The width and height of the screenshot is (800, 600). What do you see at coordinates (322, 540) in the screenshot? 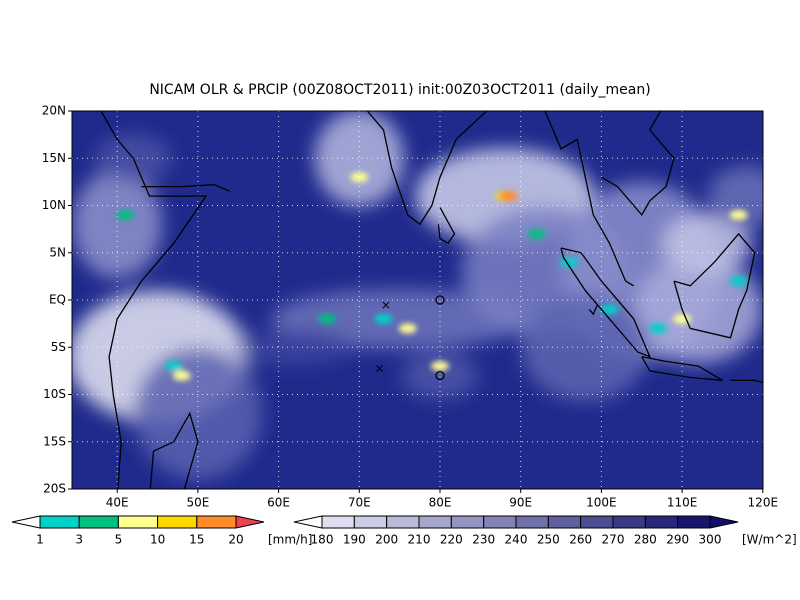
I see `colorbar-label: 180` at bounding box center [322, 540].